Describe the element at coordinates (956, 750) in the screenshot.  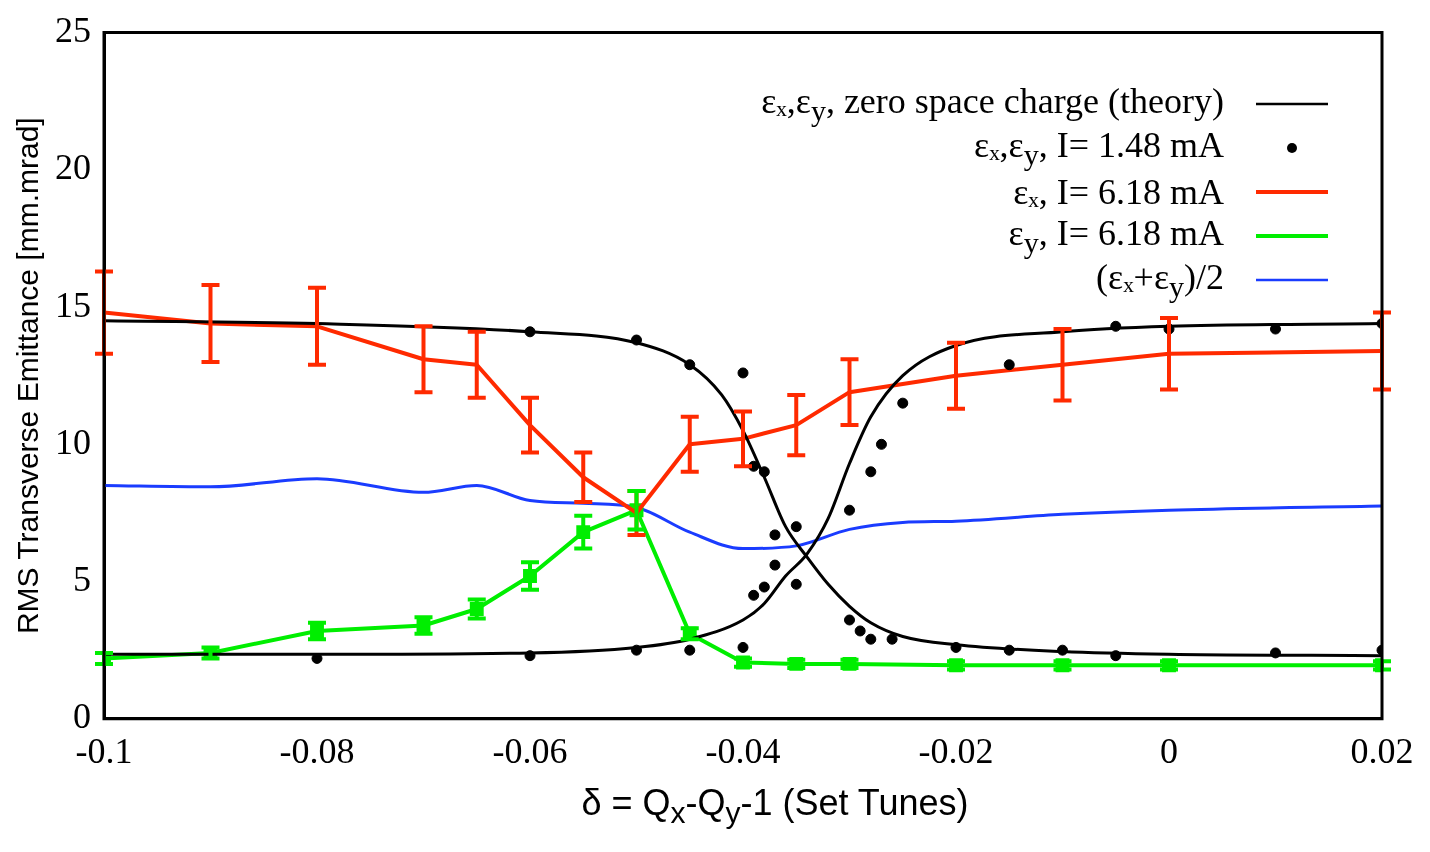
I see `x-tick-label: -0.02` at that location.